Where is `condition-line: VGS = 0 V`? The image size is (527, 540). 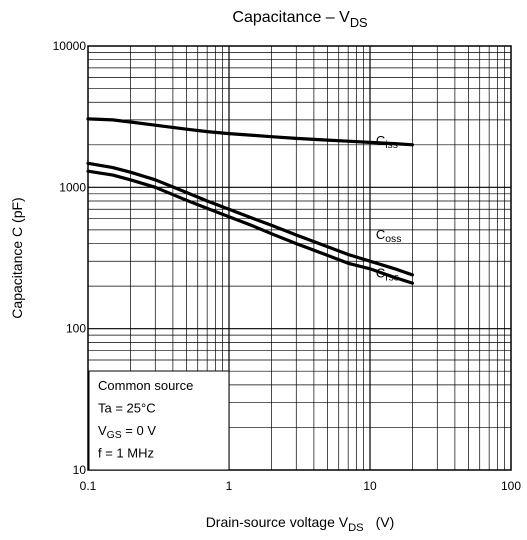 condition-line: VGS = 0 V is located at coordinates (127, 432).